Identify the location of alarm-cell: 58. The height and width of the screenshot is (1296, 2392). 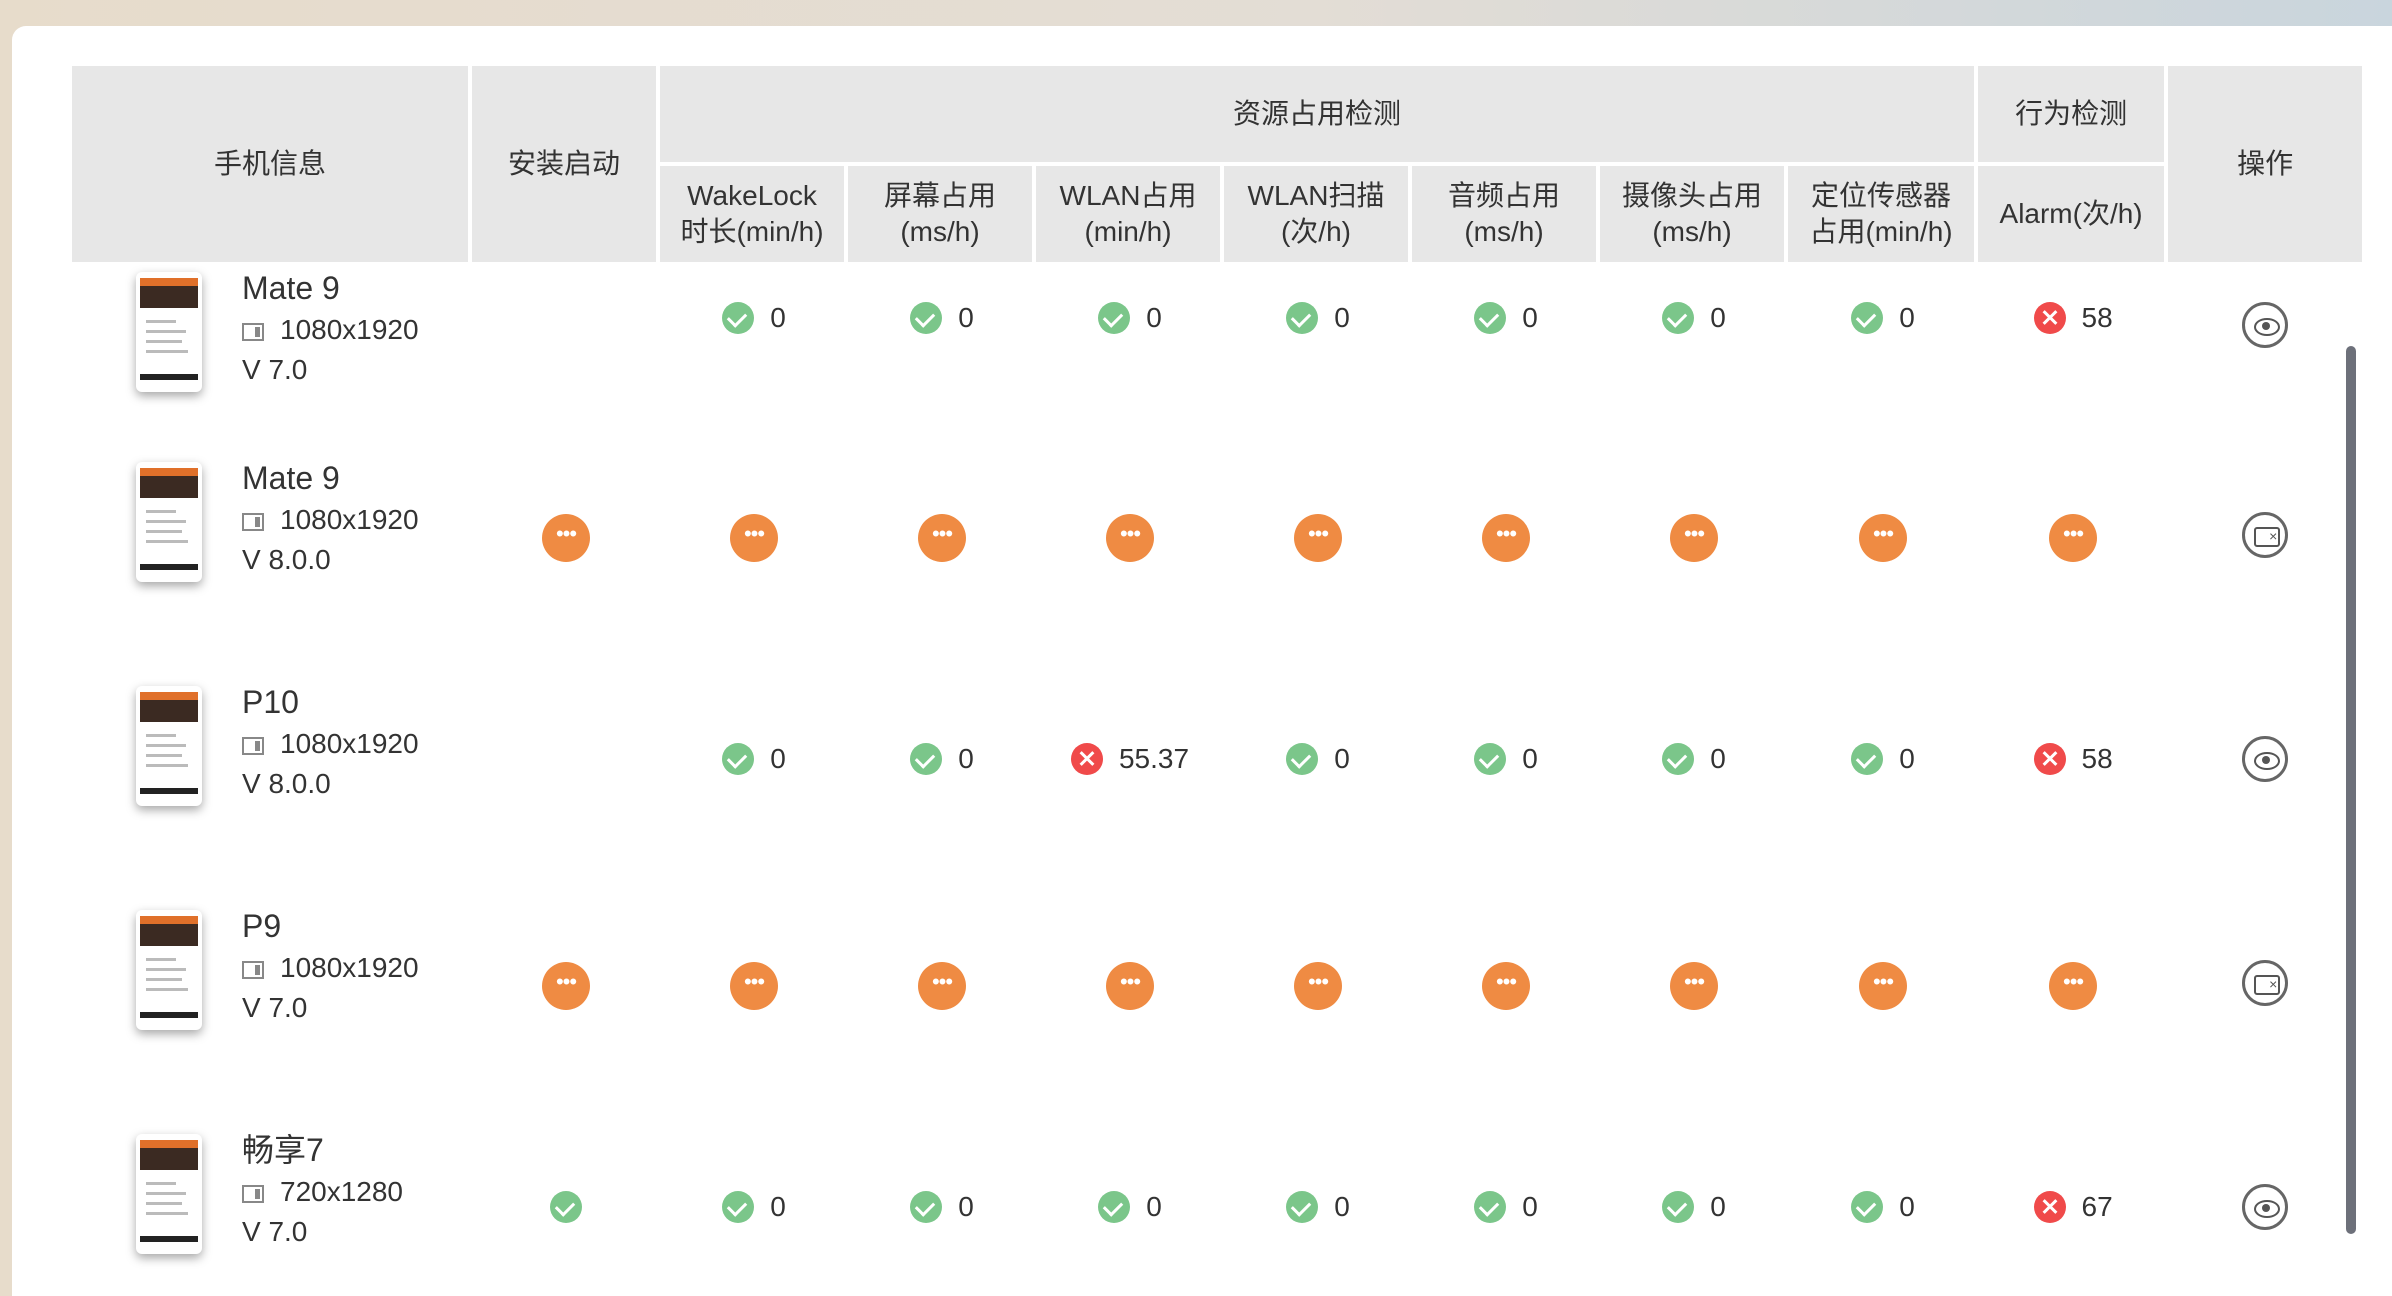
(2073, 346).